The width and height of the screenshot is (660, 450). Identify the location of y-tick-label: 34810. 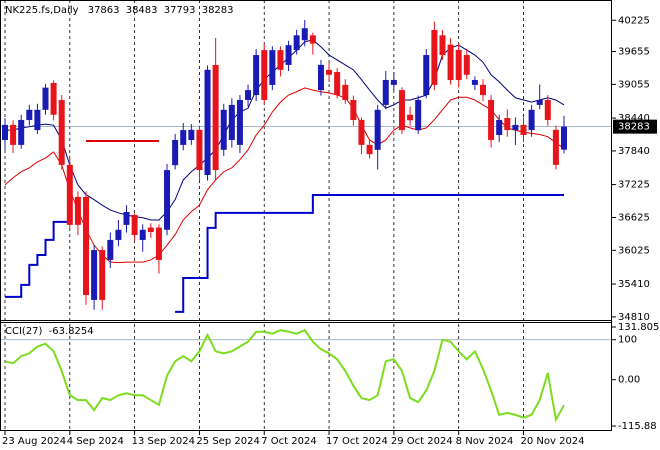
(634, 317).